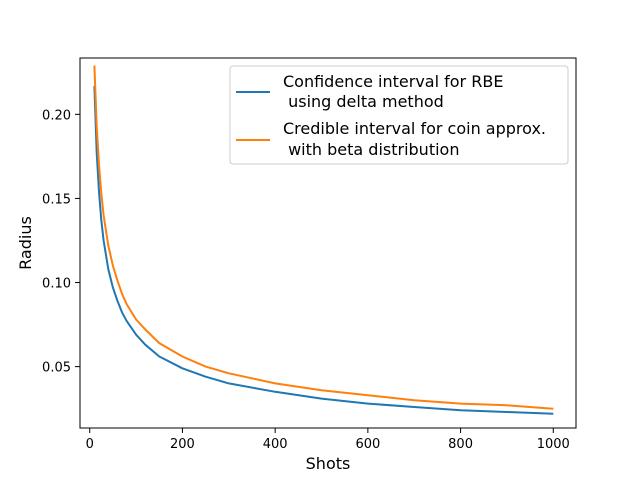 The image size is (640, 480). I want to click on x-tick-label: 0, so click(90, 444).